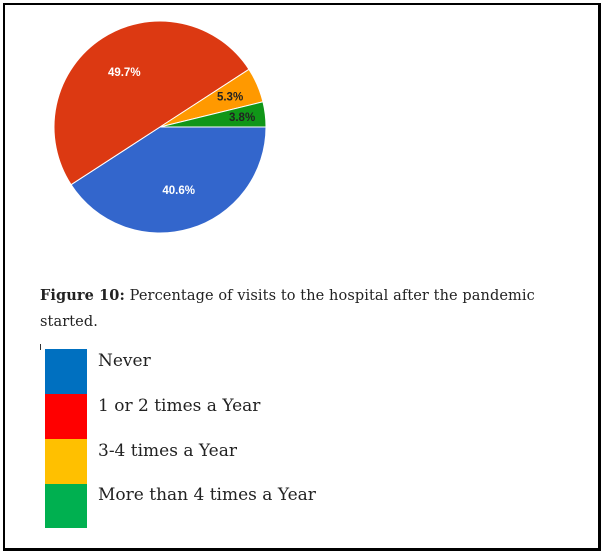  Describe the element at coordinates (167, 451) in the screenshot. I see `legend-label-3-4-times: 3-4 times a Year` at that location.